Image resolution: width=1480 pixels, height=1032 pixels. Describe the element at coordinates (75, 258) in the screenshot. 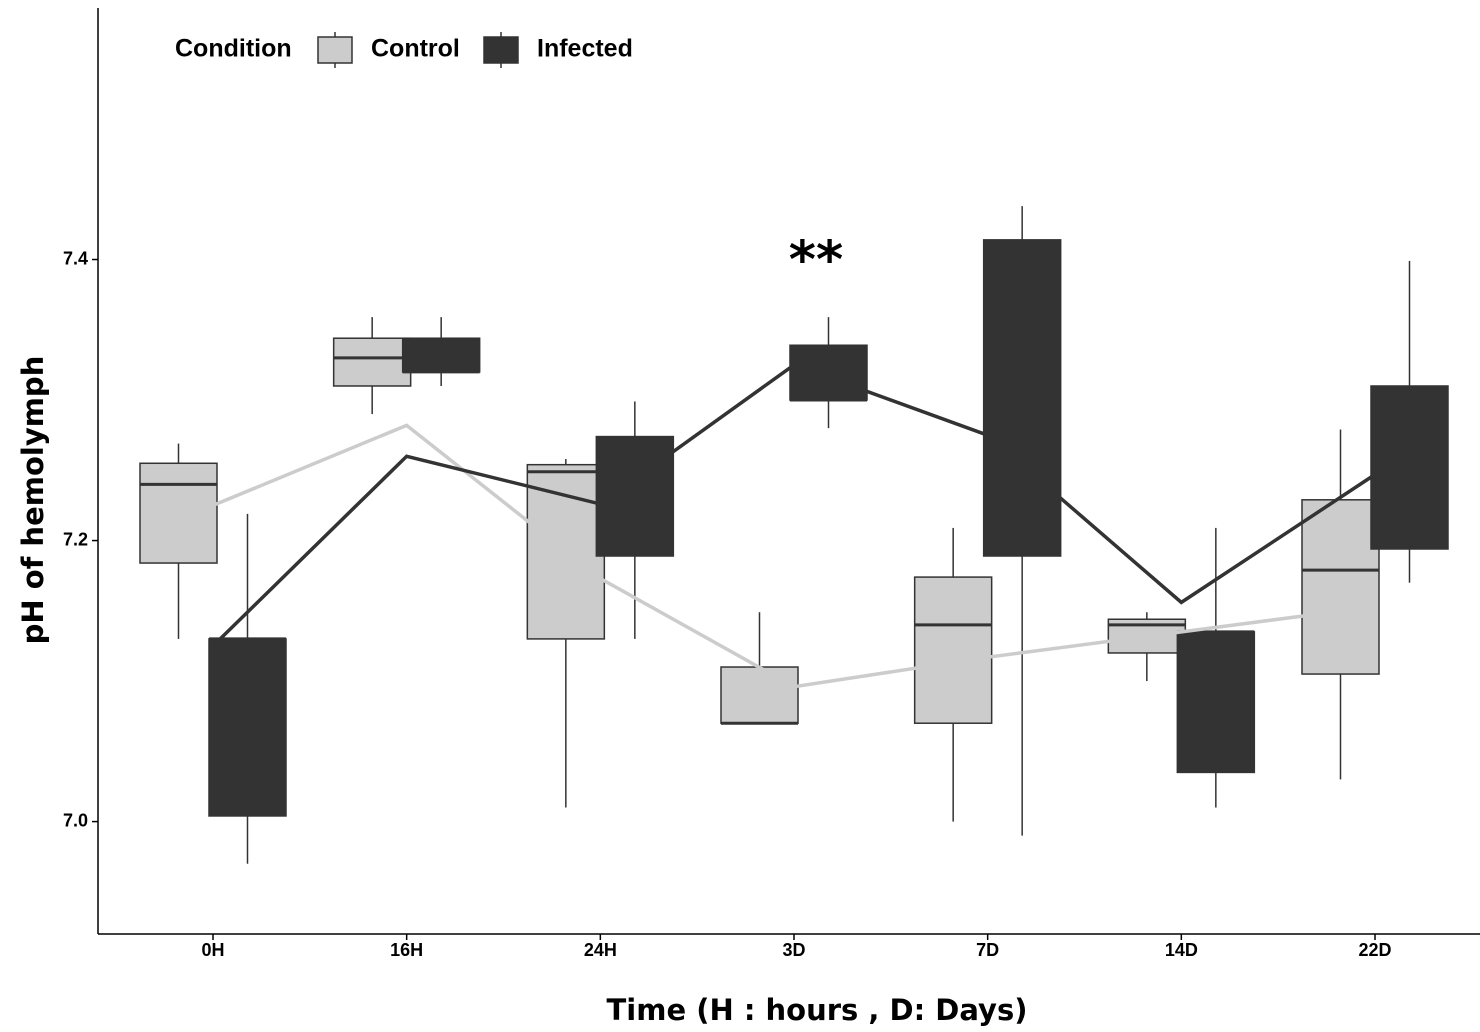

I see `y-tick-label: 7.4` at that location.